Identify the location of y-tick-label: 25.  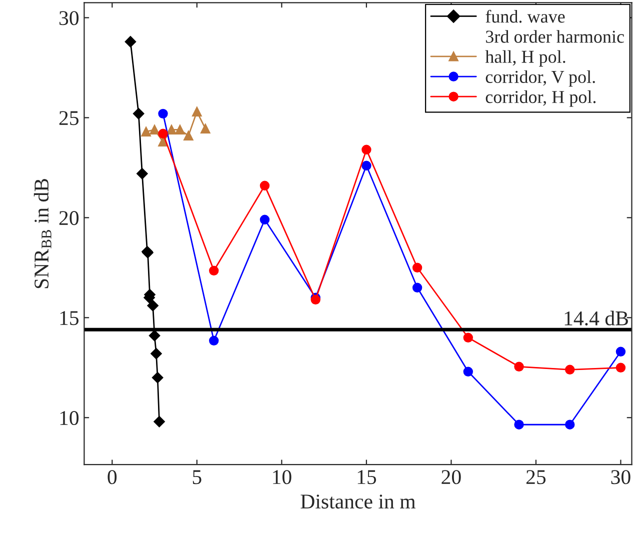
(69, 118).